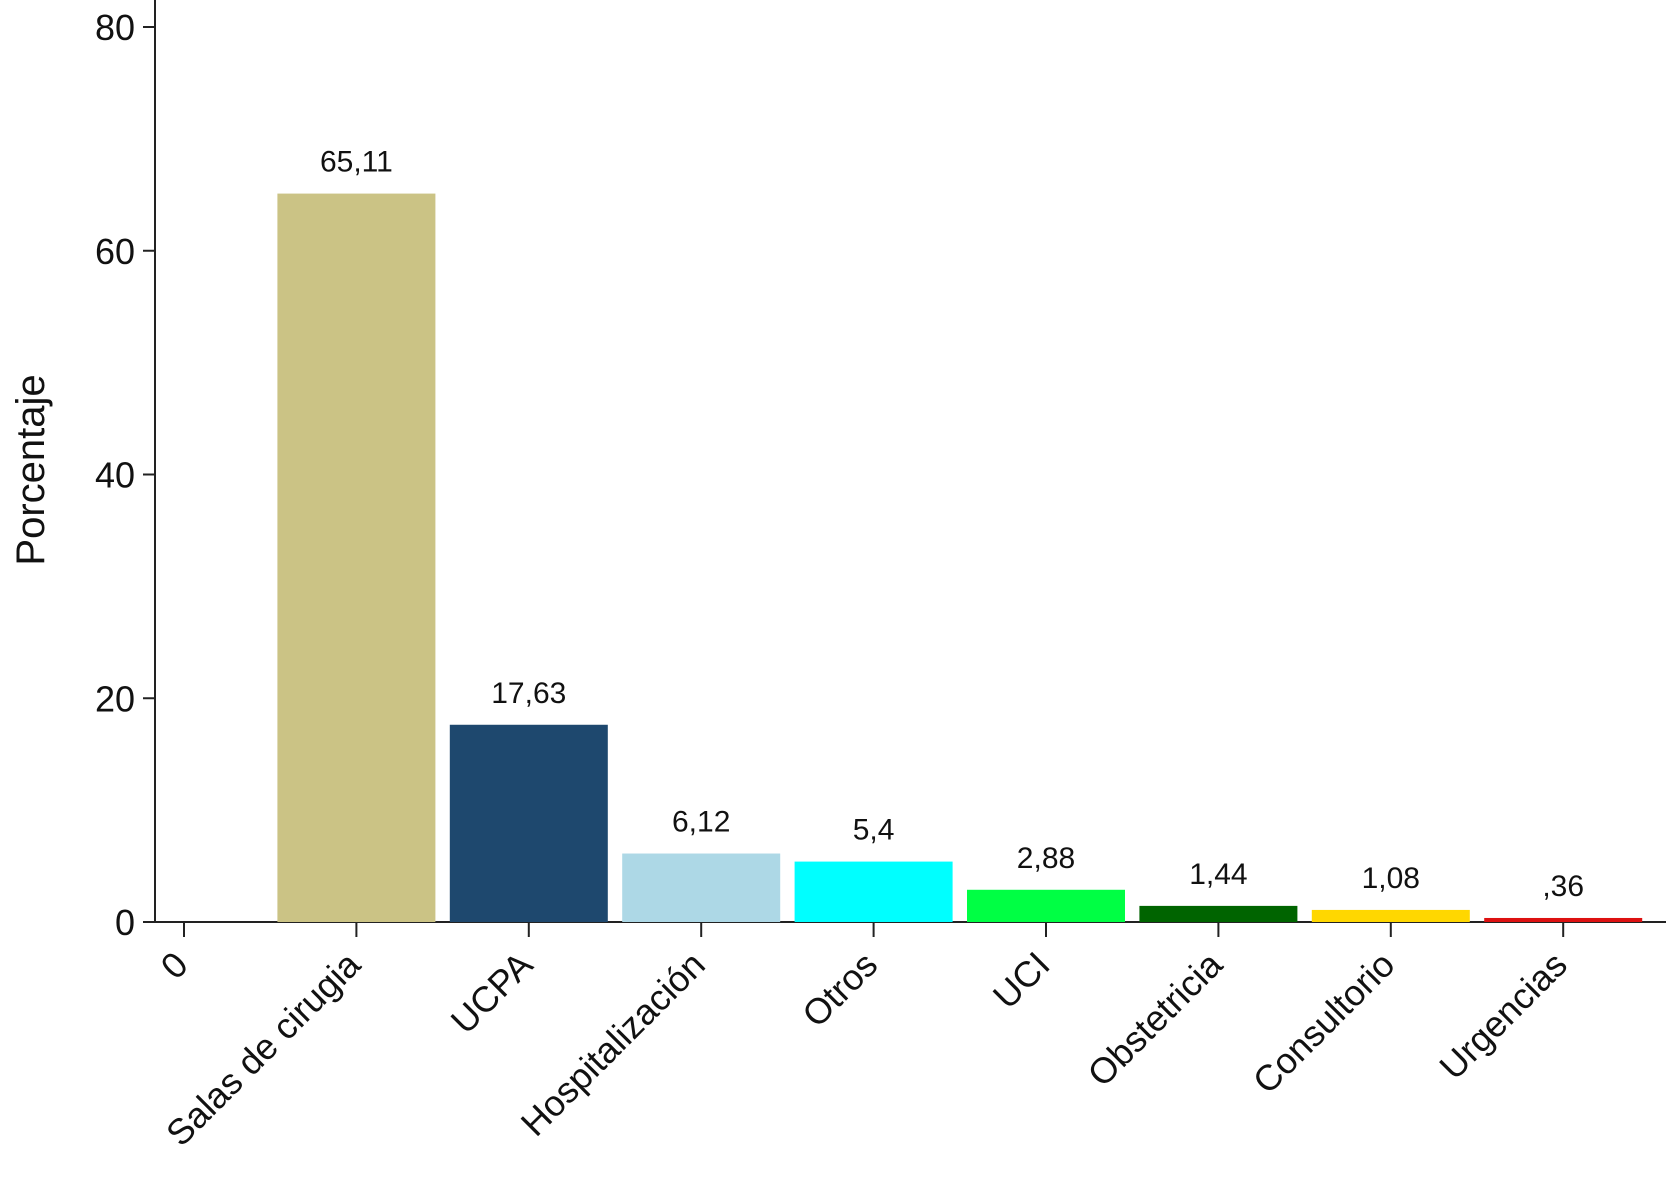 Image resolution: width=1666 pixels, height=1184 pixels. Describe the element at coordinates (1563, 886) in the screenshot. I see `bar-value-label: ,36` at that location.